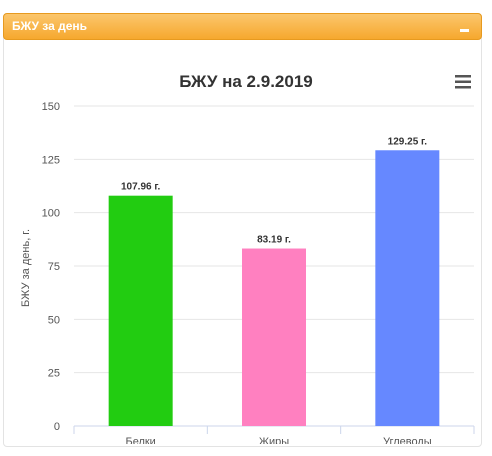  What do you see at coordinates (140, 440) in the screenshot?
I see `x-tick-label: Белки` at bounding box center [140, 440].